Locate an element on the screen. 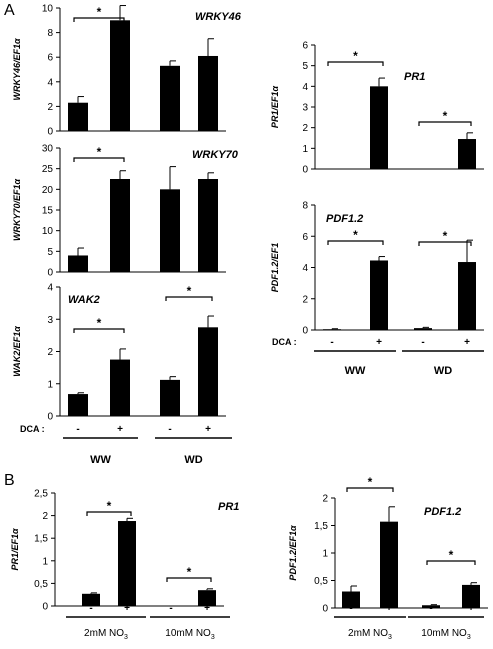 Image resolution: width=493 pixels, height=649 pixels. panel-a-letter: A is located at coordinates (9, 10).